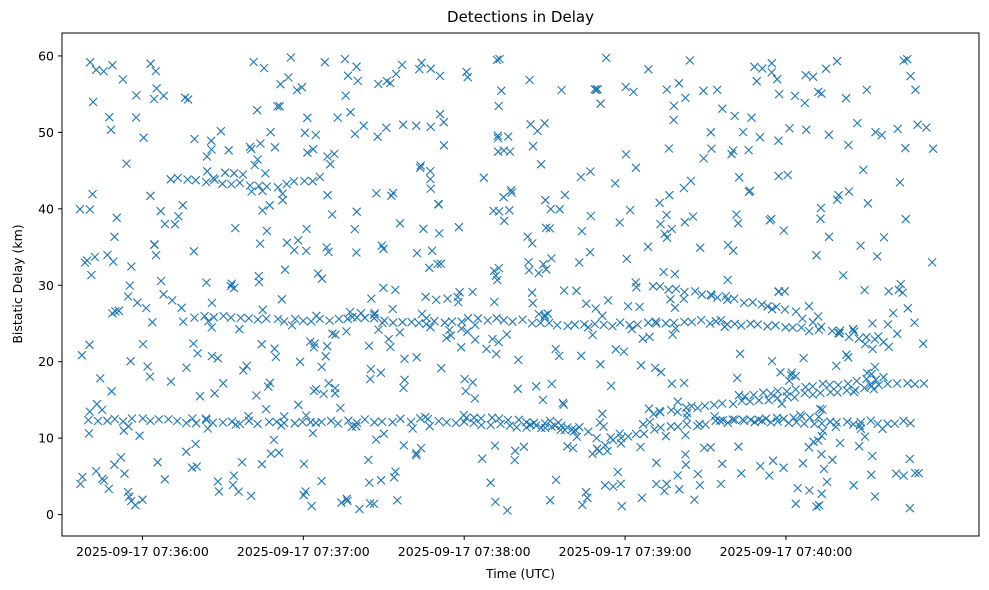  What do you see at coordinates (46, 208) in the screenshot?
I see `y-tick-label: 40` at bounding box center [46, 208].